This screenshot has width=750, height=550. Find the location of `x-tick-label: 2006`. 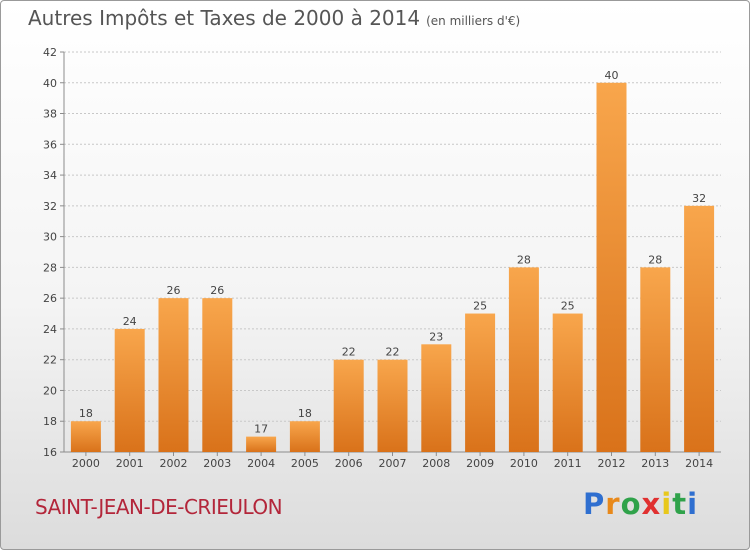

x-tick-label: 2006 is located at coordinates (349, 463).